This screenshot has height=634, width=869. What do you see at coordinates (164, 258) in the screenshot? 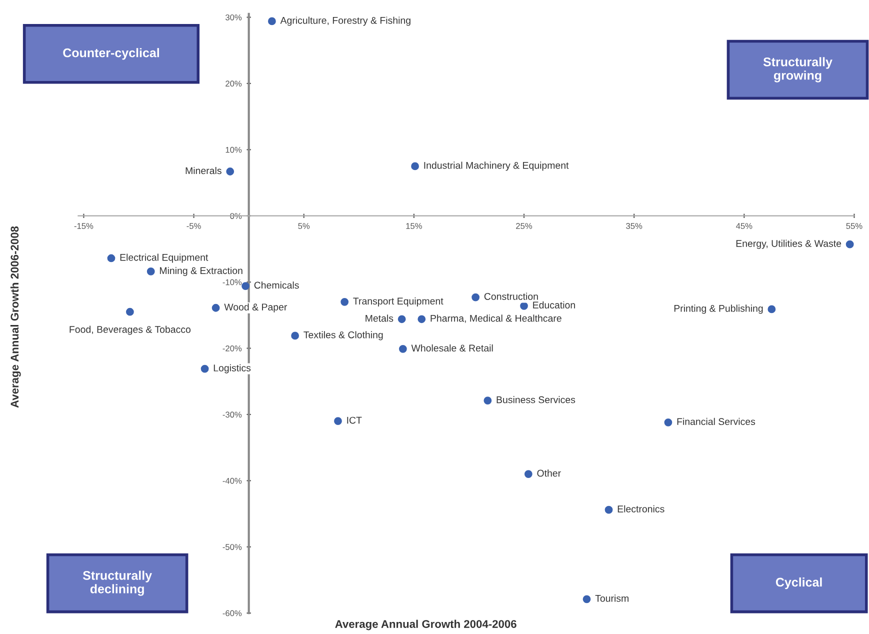
I see `annotation: Electrical Equipment` at bounding box center [164, 258].